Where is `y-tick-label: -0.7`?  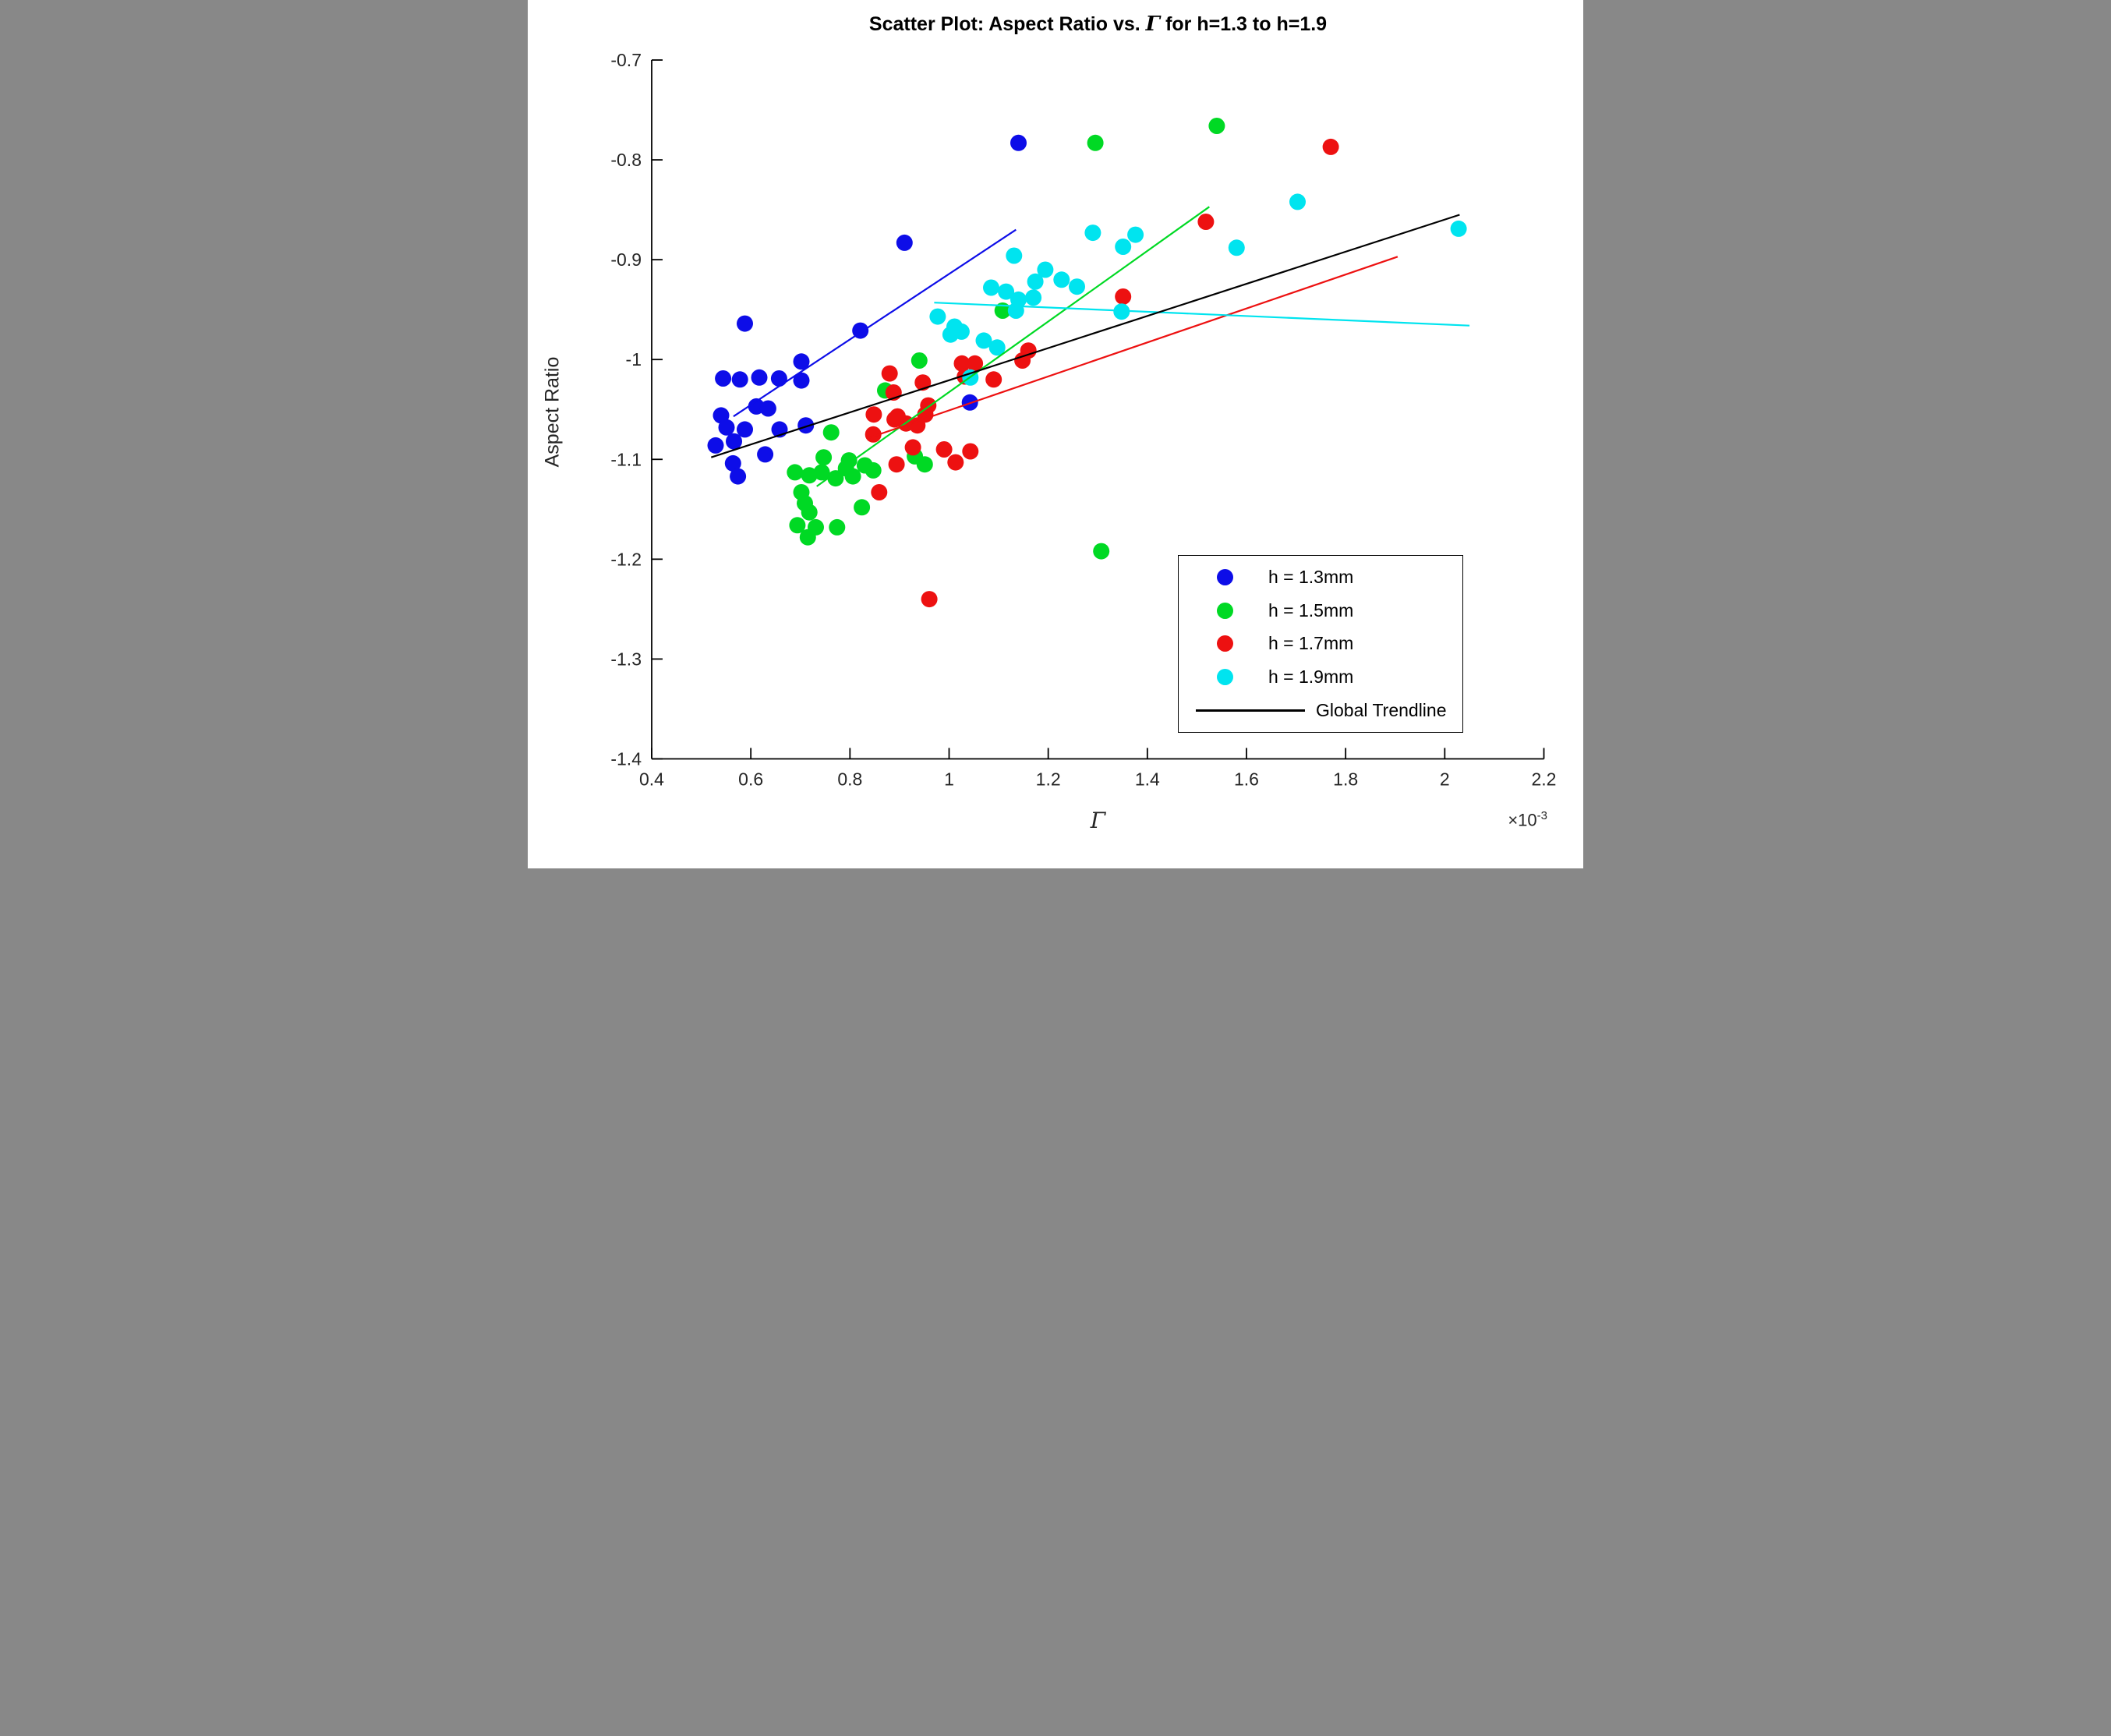
y-tick-label: -0.7 is located at coordinates (626, 60).